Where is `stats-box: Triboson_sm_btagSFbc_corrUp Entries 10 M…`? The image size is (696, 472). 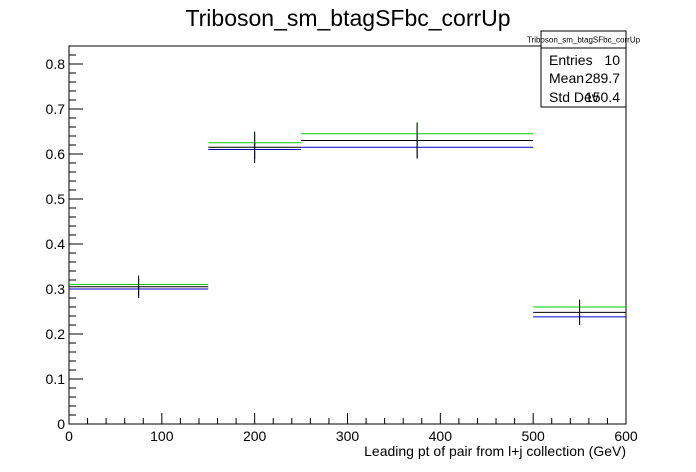 stats-box: Triboson_sm_btagSFbc_corrUp Entries 10 M… is located at coordinates (584, 69).